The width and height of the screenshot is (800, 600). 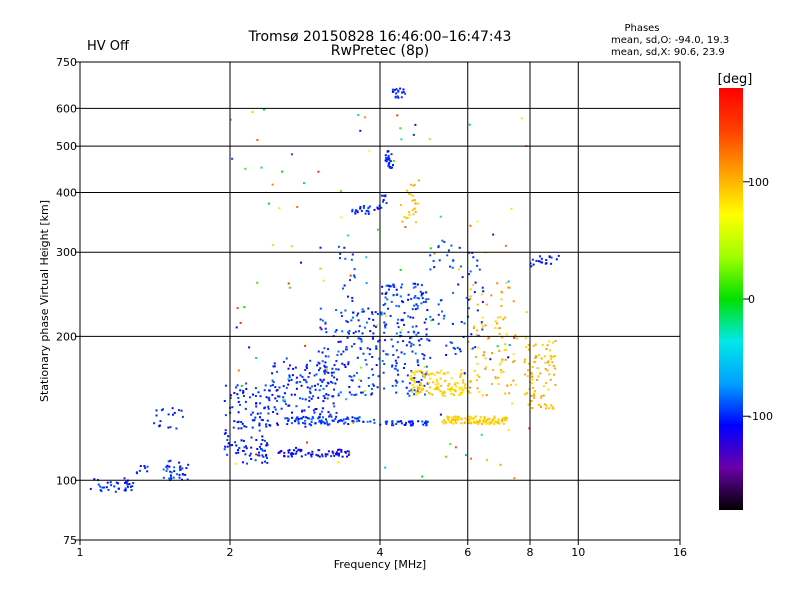 I want to click on phase-stats-o: mean, sd,O: -94.0, 19.3, so click(x=670, y=40).